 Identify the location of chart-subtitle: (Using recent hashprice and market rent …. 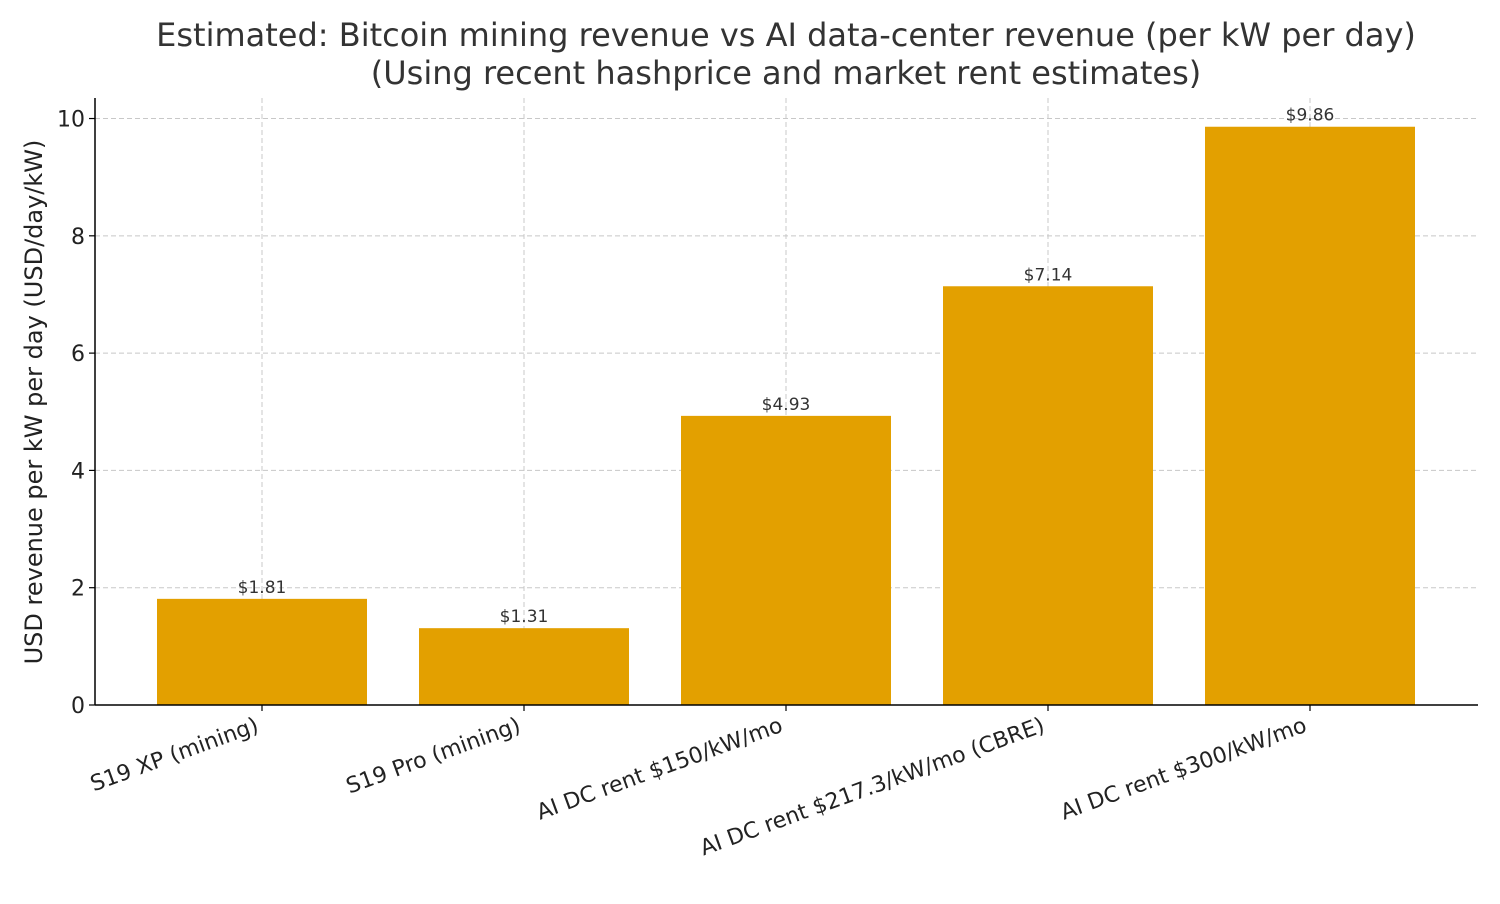
(786, 73).